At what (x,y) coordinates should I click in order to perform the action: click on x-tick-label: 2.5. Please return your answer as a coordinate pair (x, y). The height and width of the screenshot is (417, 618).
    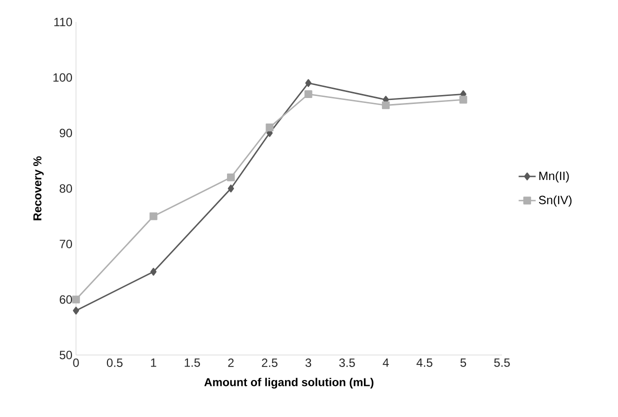
    Looking at the image, I should click on (270, 362).